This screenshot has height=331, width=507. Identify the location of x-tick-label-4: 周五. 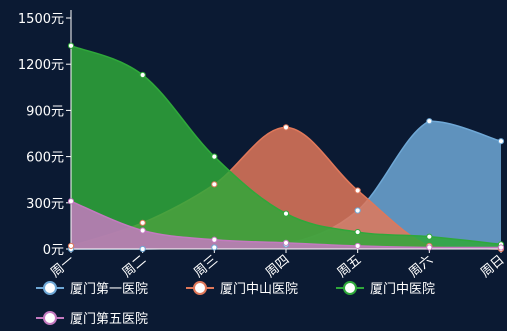
(350, 267).